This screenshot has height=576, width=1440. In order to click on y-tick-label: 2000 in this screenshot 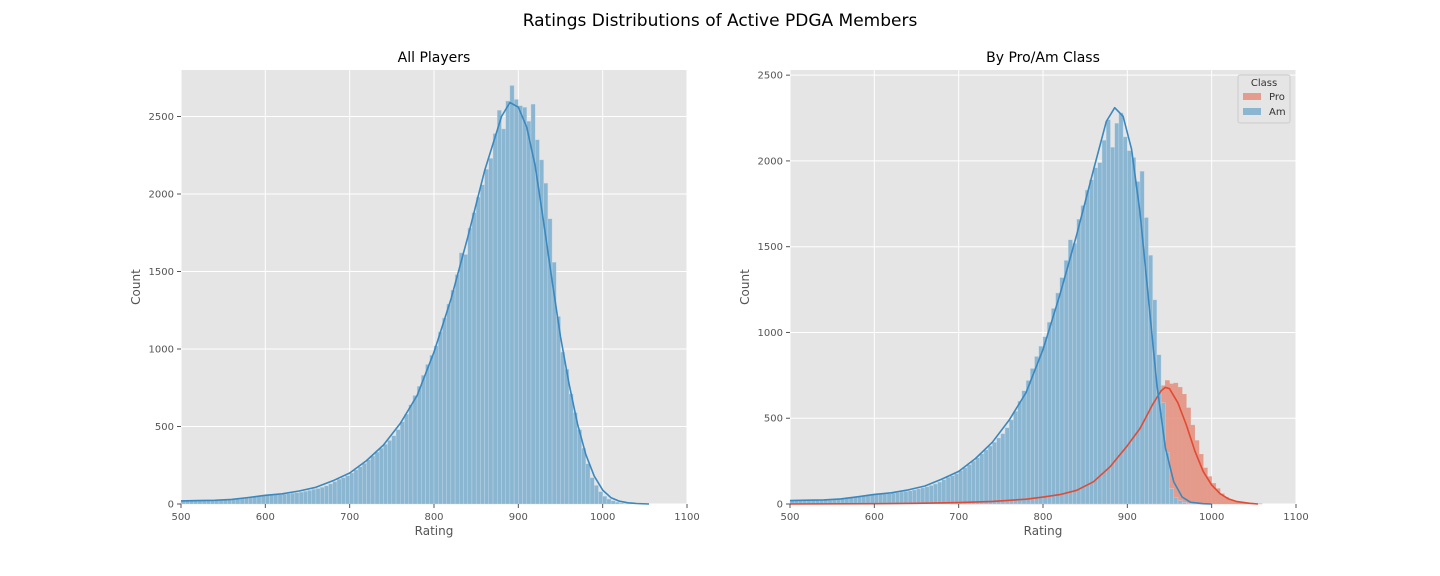, I will do `click(770, 161)`.